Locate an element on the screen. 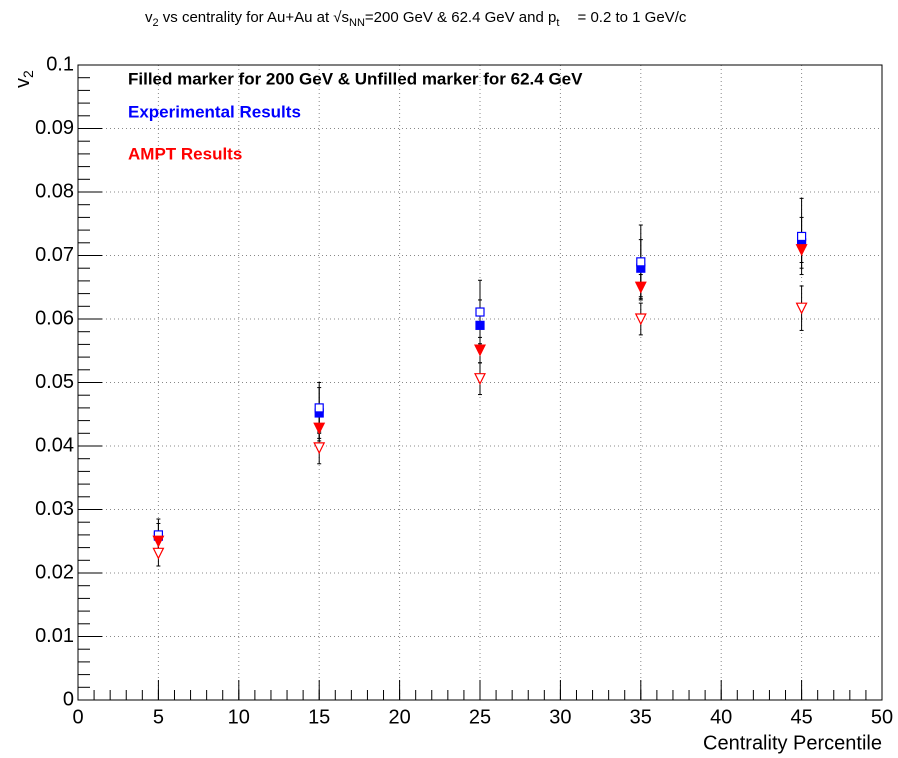 The height and width of the screenshot is (758, 898). annotation: Experimental Results is located at coordinates (214, 111).